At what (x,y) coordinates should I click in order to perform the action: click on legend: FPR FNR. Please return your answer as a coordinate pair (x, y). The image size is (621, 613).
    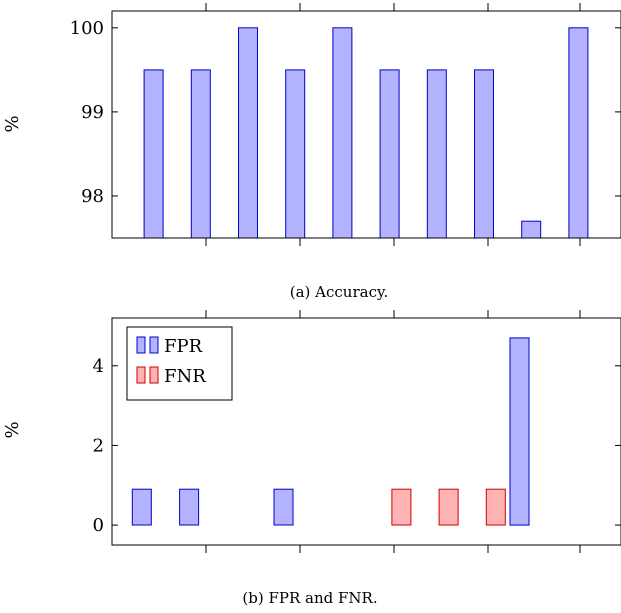
    Looking at the image, I should click on (179, 363).